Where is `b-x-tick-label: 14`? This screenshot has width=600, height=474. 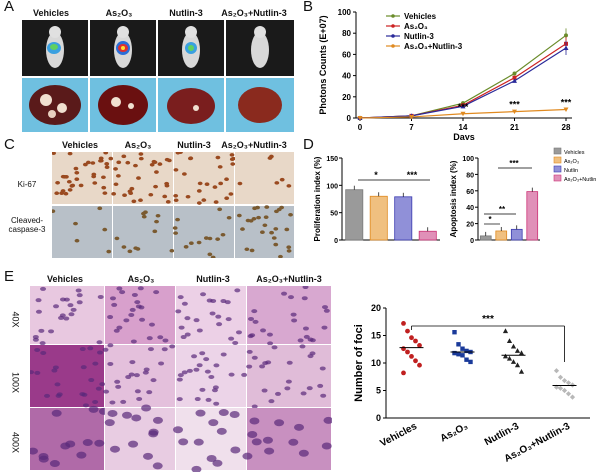 b-x-tick-label: 14 is located at coordinates (463, 127).